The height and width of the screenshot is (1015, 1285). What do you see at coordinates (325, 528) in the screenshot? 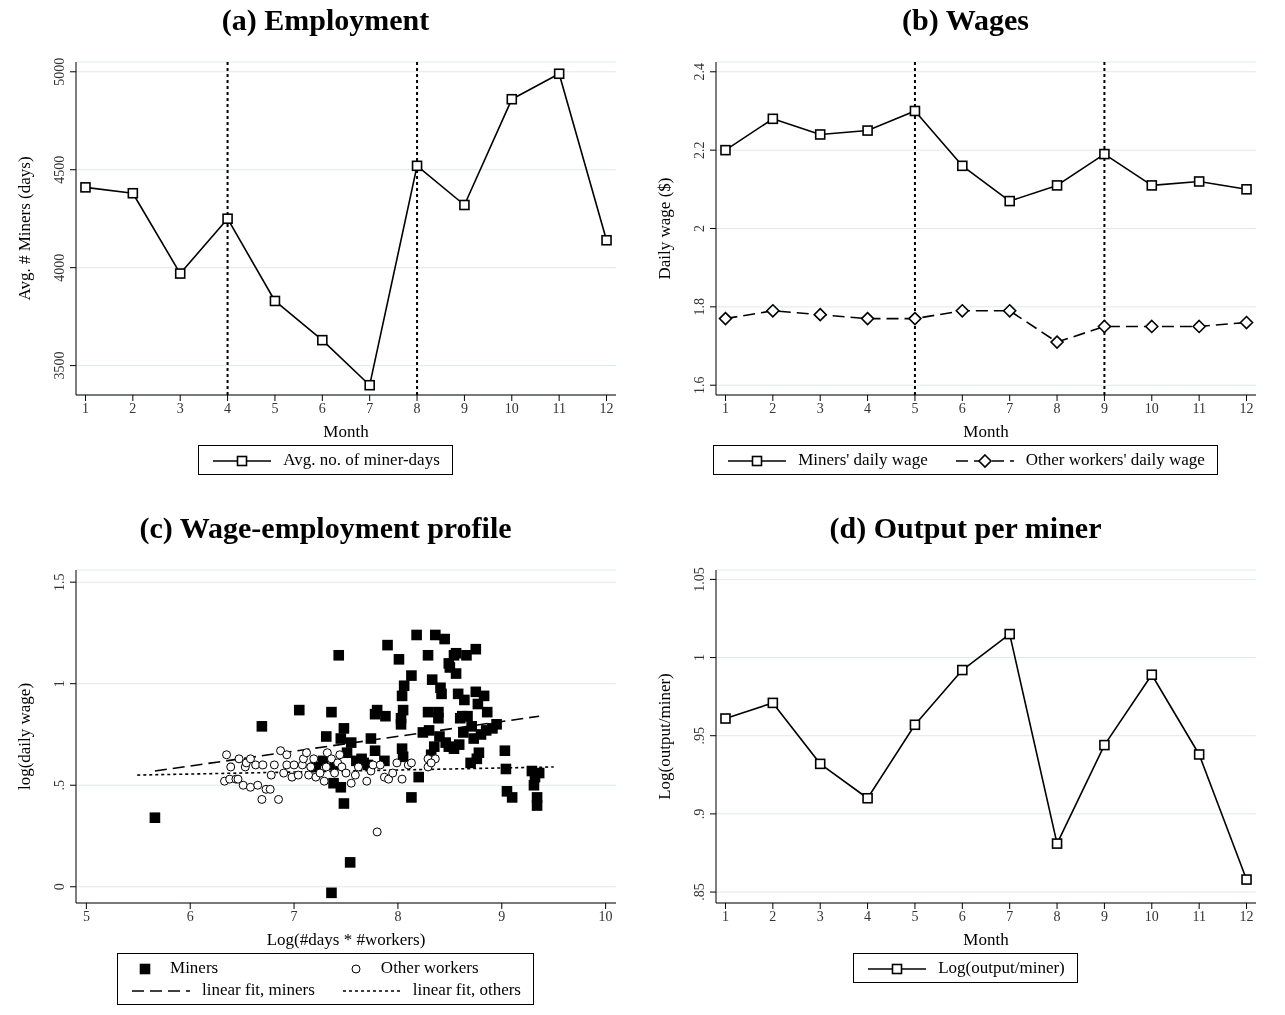
I see `chart-title: (c) Wage-employment profile` at bounding box center [325, 528].